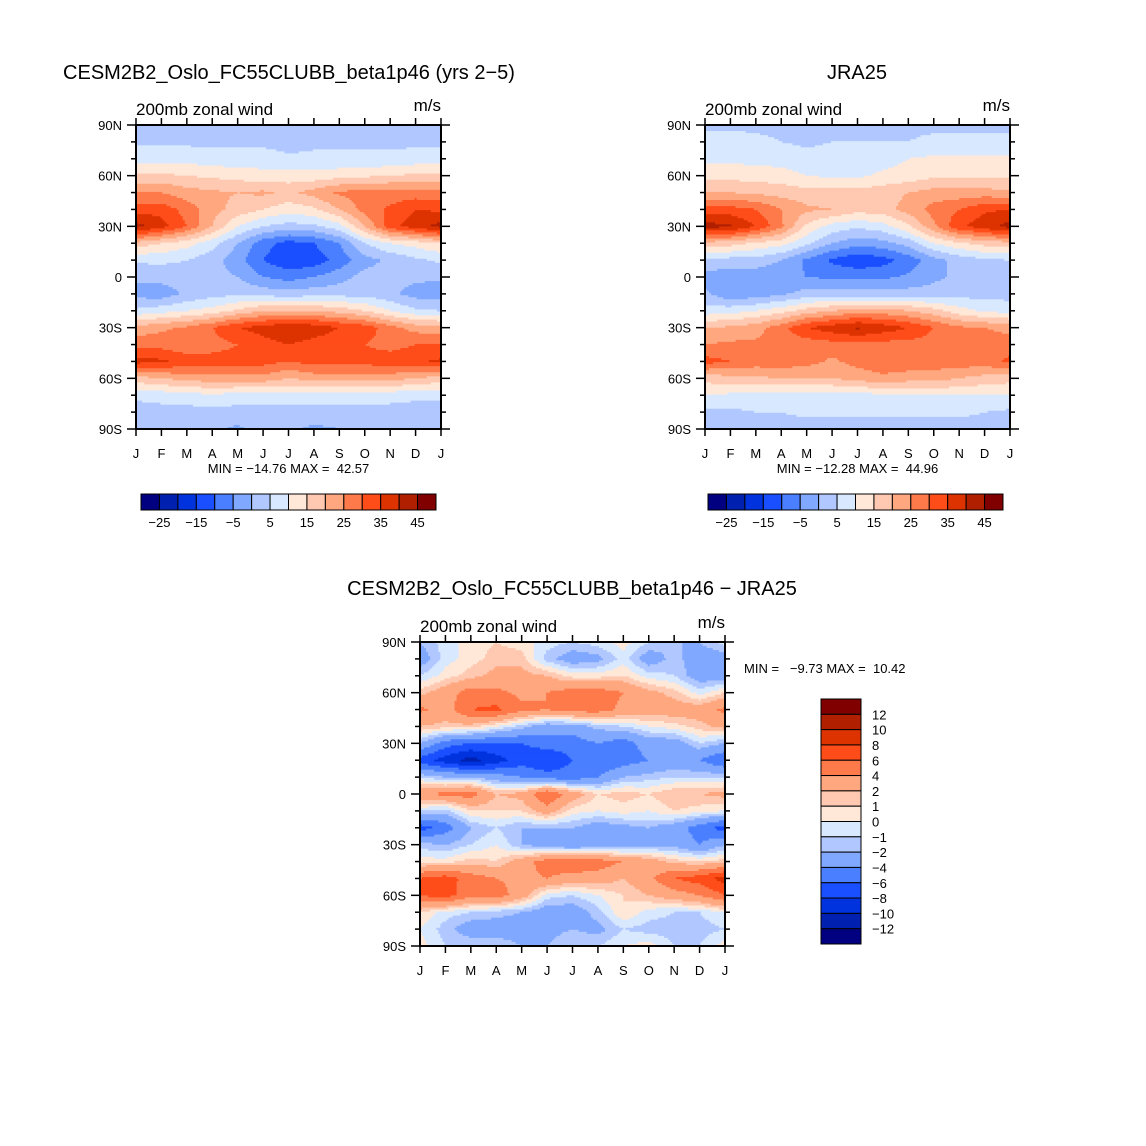  I want to click on contour-field, so click(289, 277).